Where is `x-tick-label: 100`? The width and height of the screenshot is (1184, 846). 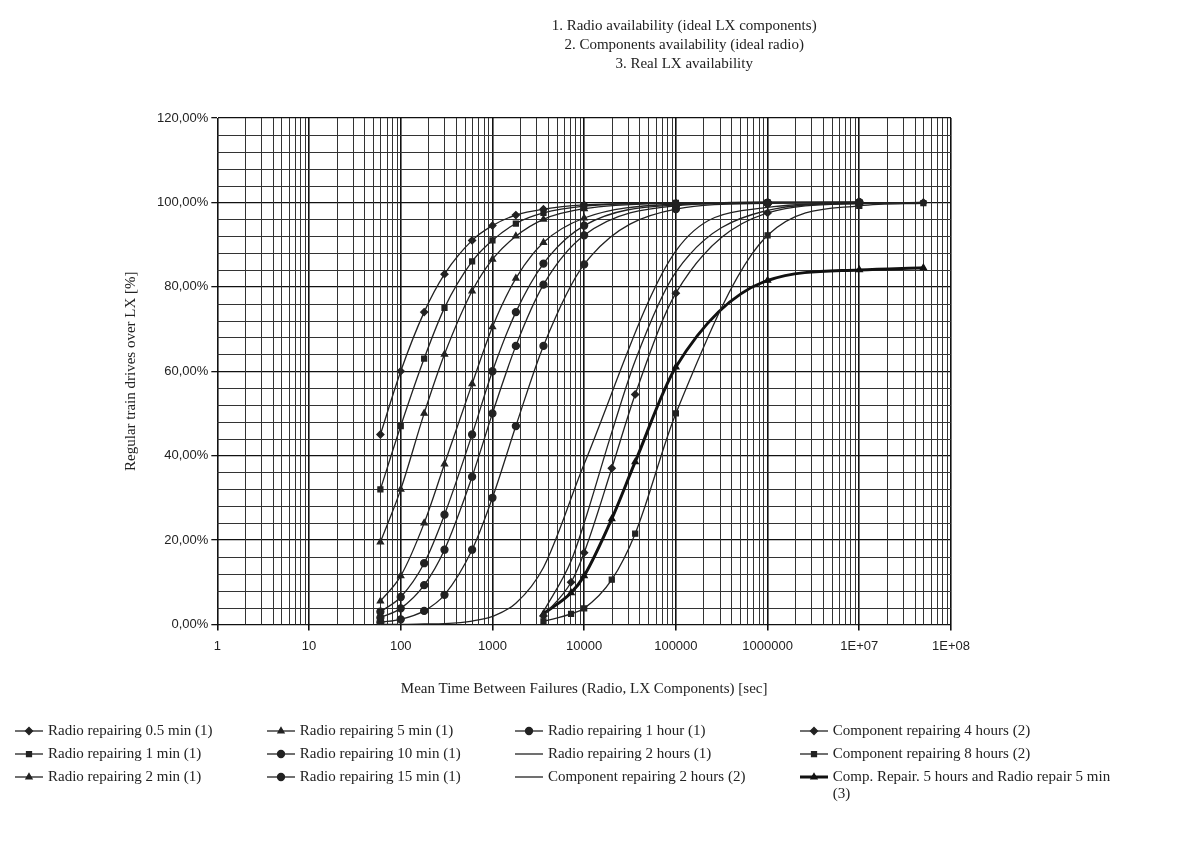
x-tick-label: 100 is located at coordinates (400, 645).